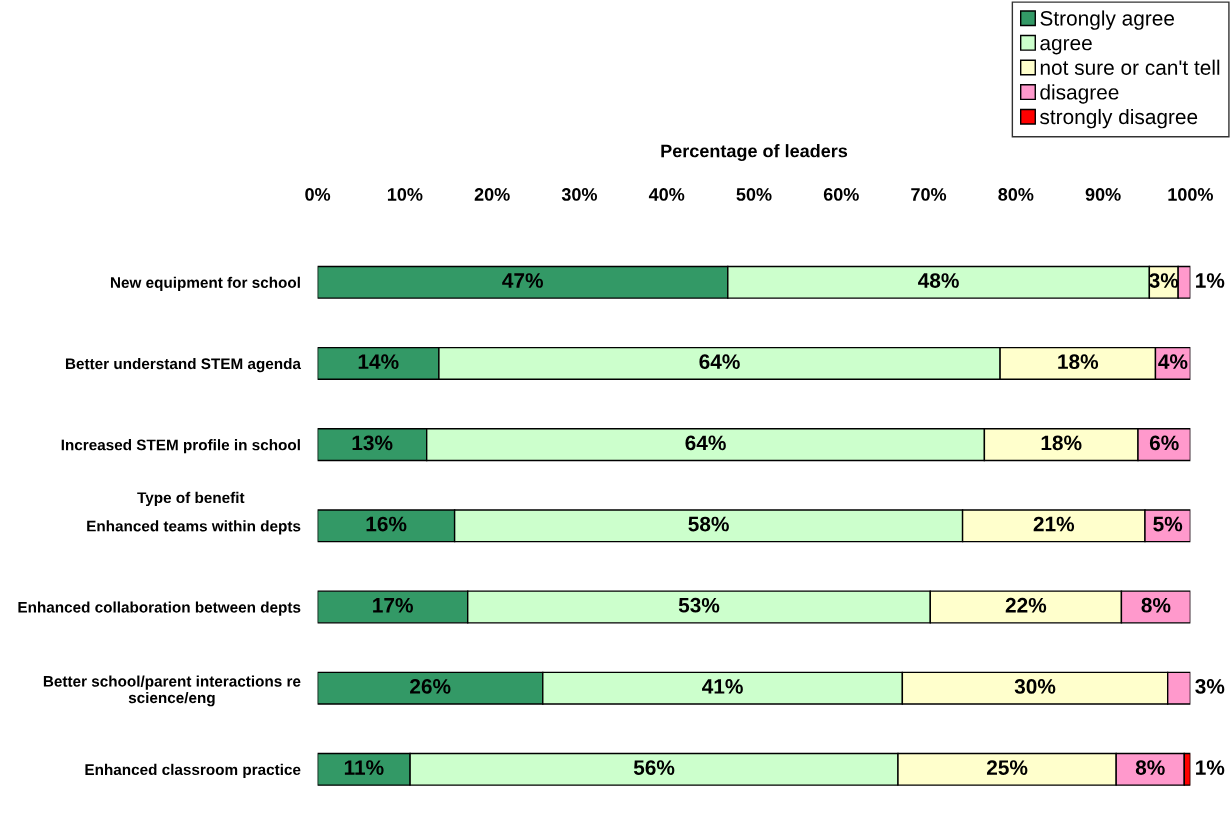 The image size is (1231, 814). Describe the element at coordinates (522, 280) in the screenshot. I see `data-label: 47%` at that location.